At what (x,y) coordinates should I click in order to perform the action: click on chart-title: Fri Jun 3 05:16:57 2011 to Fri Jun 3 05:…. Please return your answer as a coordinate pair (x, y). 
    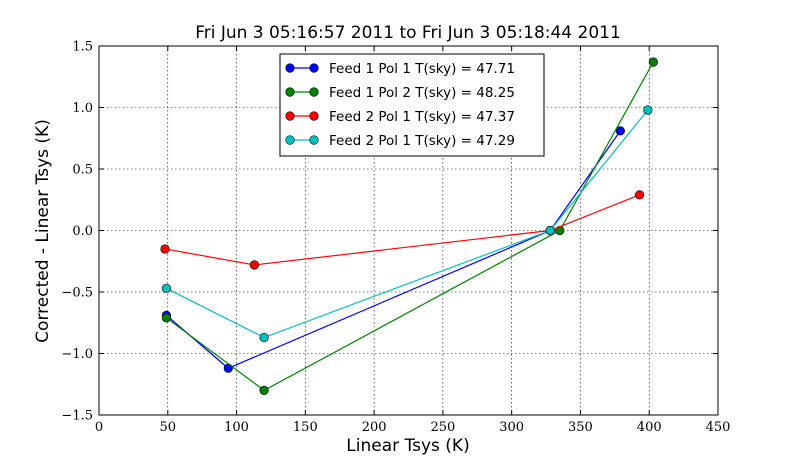
    Looking at the image, I should click on (408, 33).